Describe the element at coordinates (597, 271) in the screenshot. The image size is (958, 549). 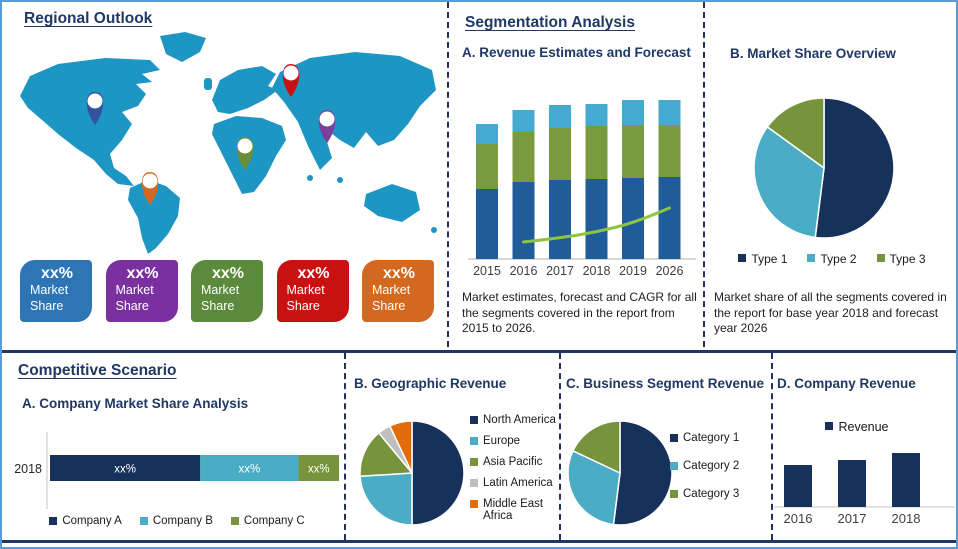
I see `x-axis-tick-label: 2018` at that location.